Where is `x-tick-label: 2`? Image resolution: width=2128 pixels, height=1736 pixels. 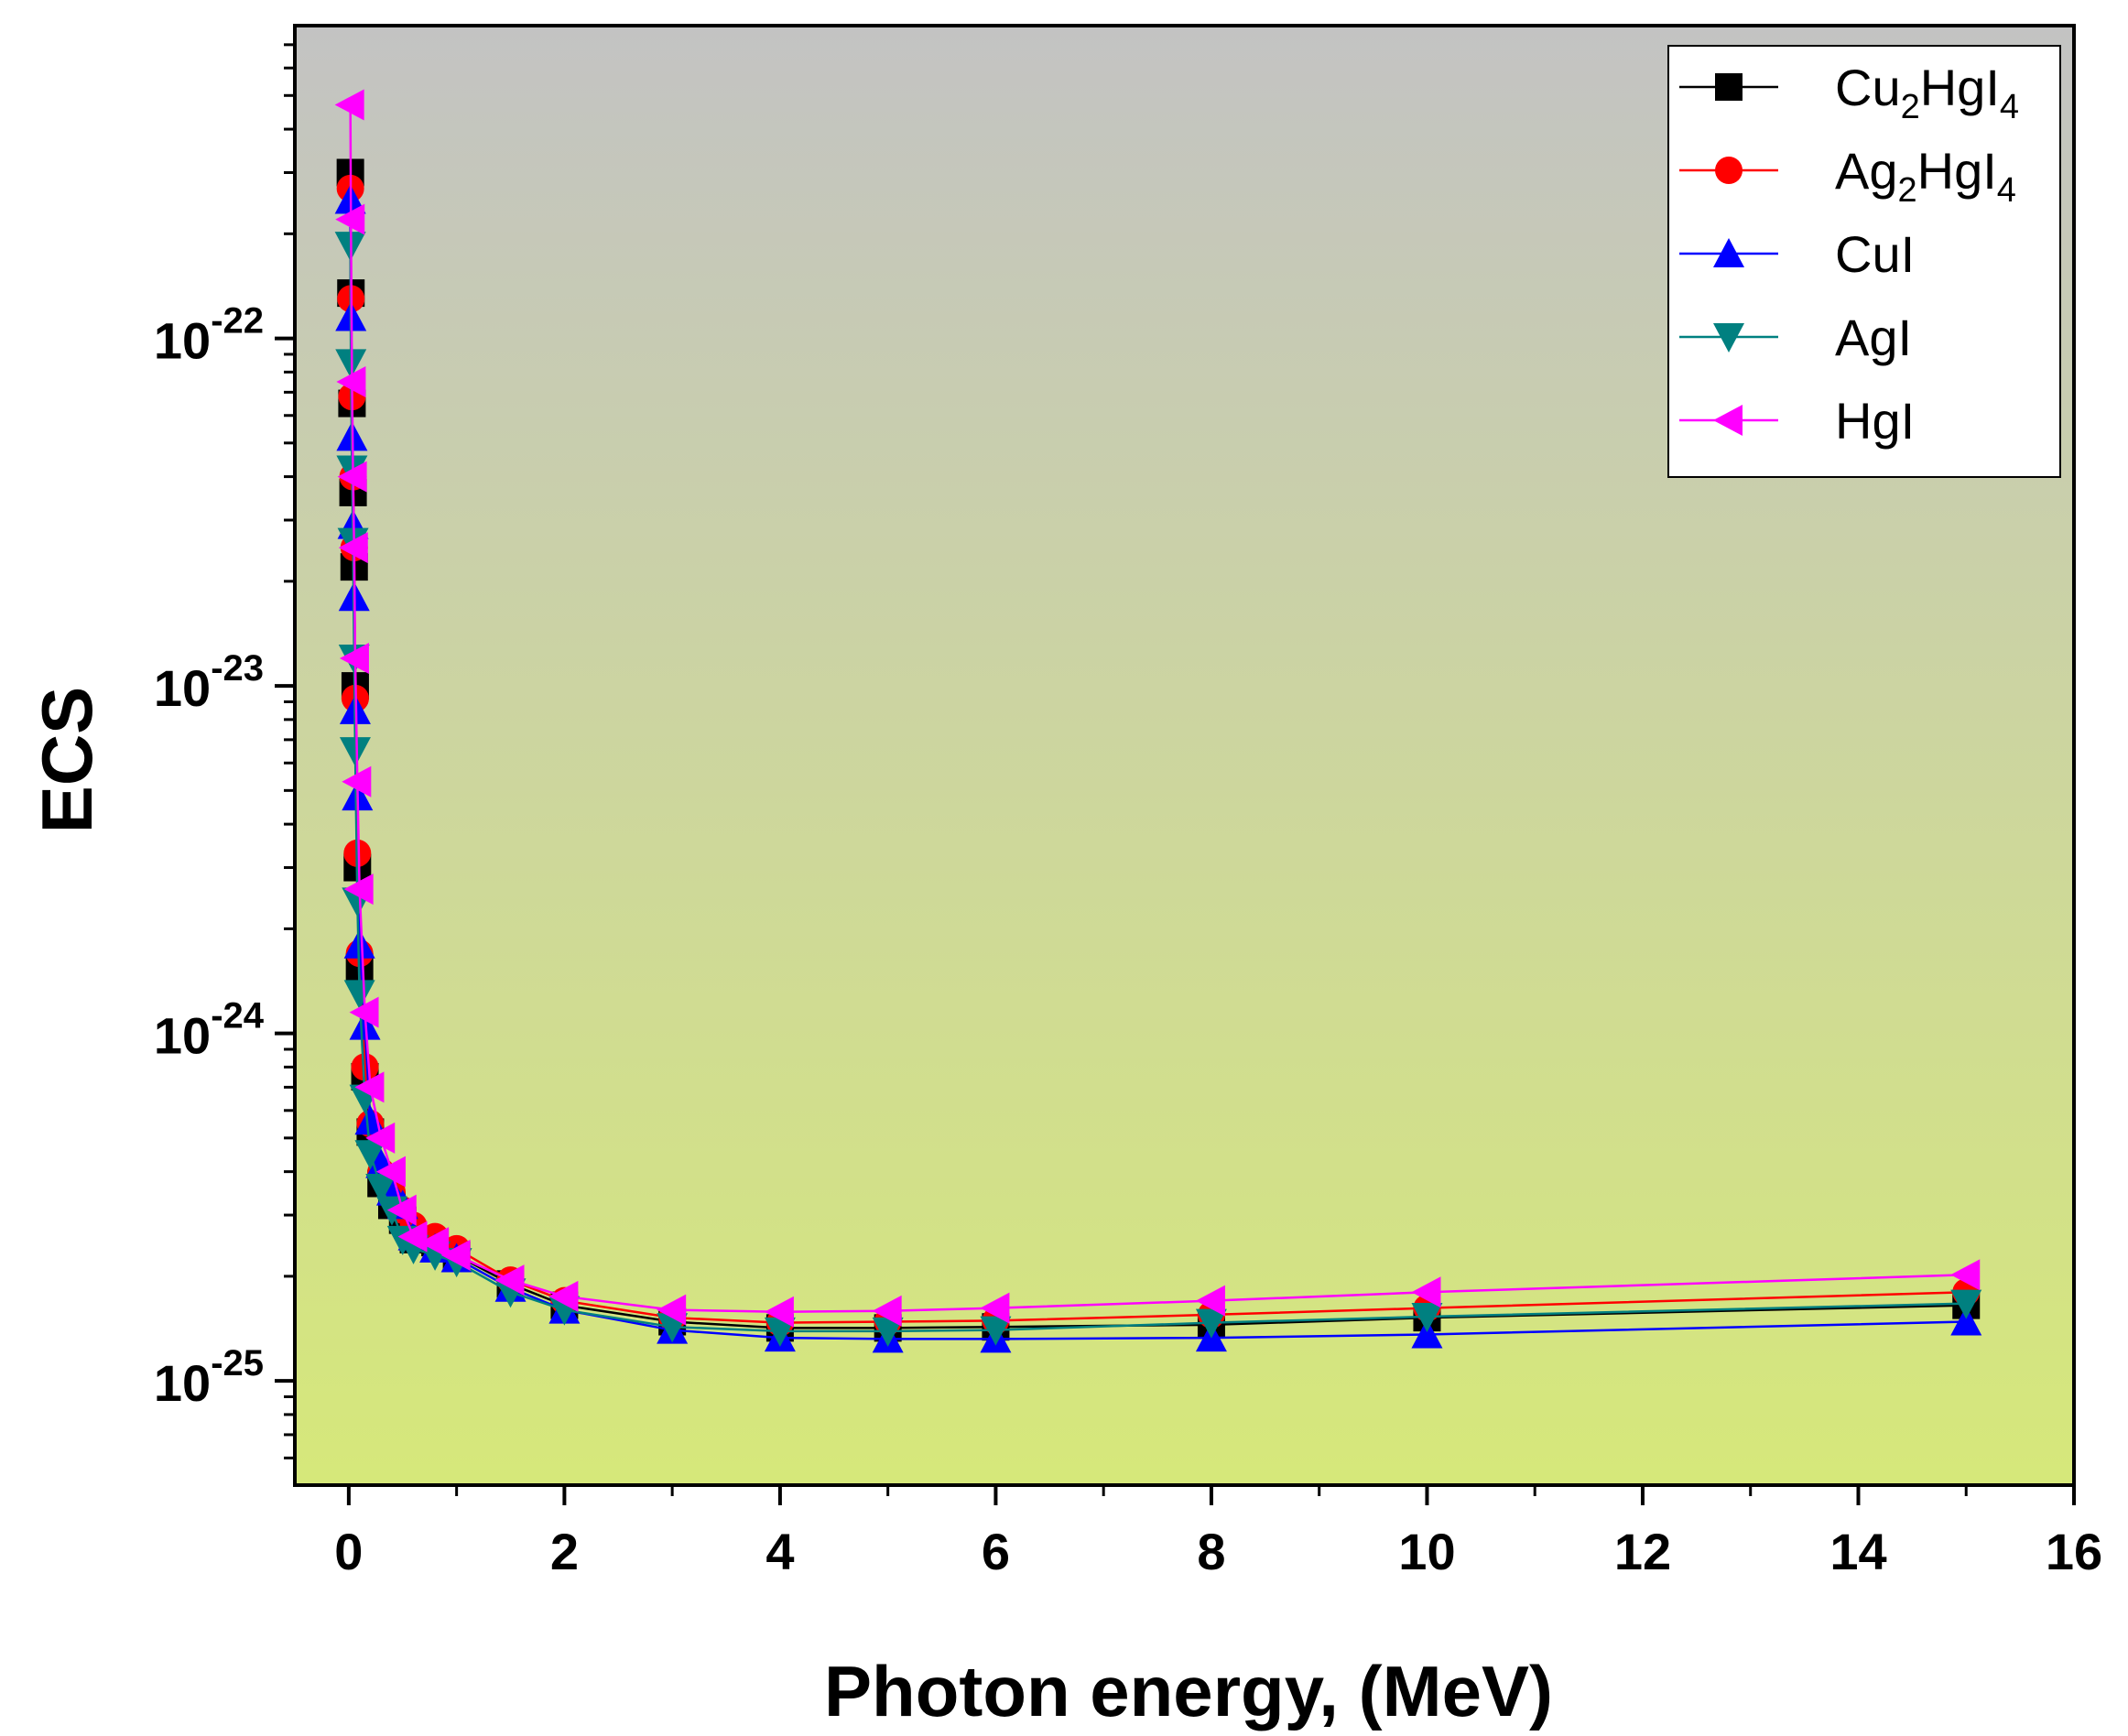 x-tick-label: 2 is located at coordinates (564, 1551).